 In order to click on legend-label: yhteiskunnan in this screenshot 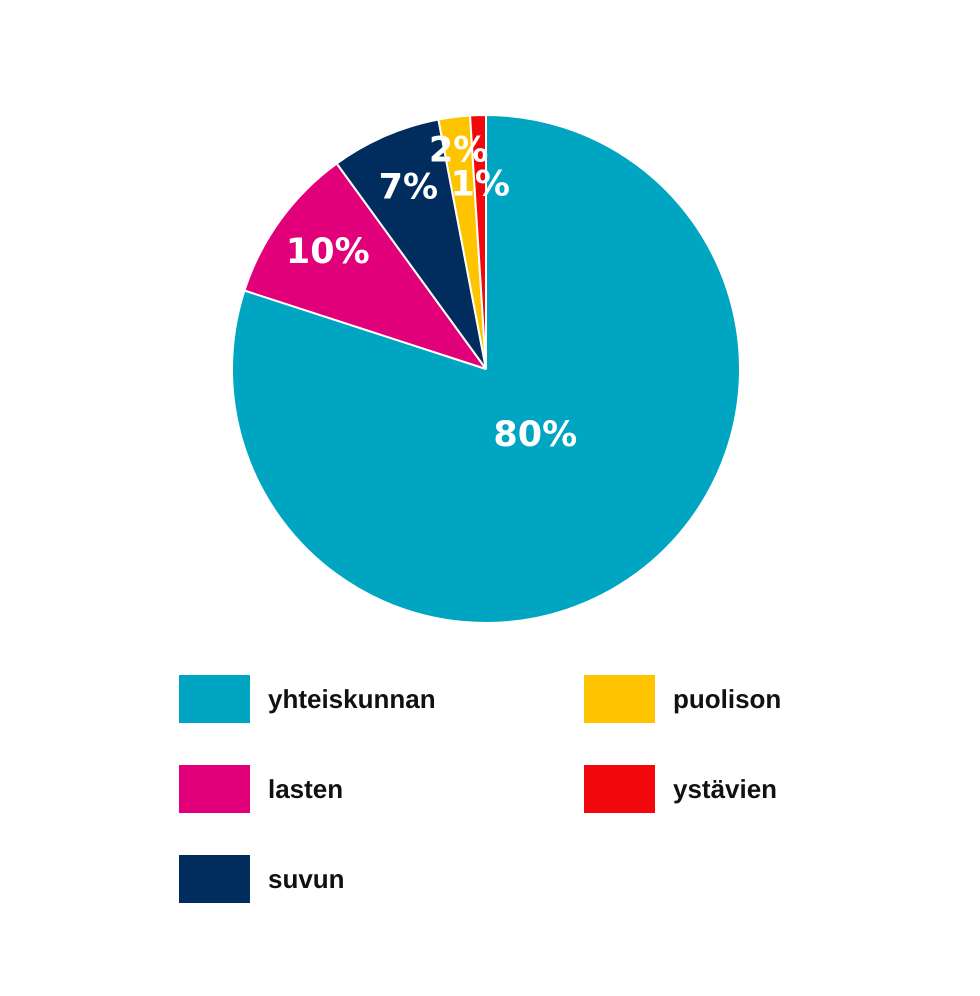, I will do `click(352, 699)`.